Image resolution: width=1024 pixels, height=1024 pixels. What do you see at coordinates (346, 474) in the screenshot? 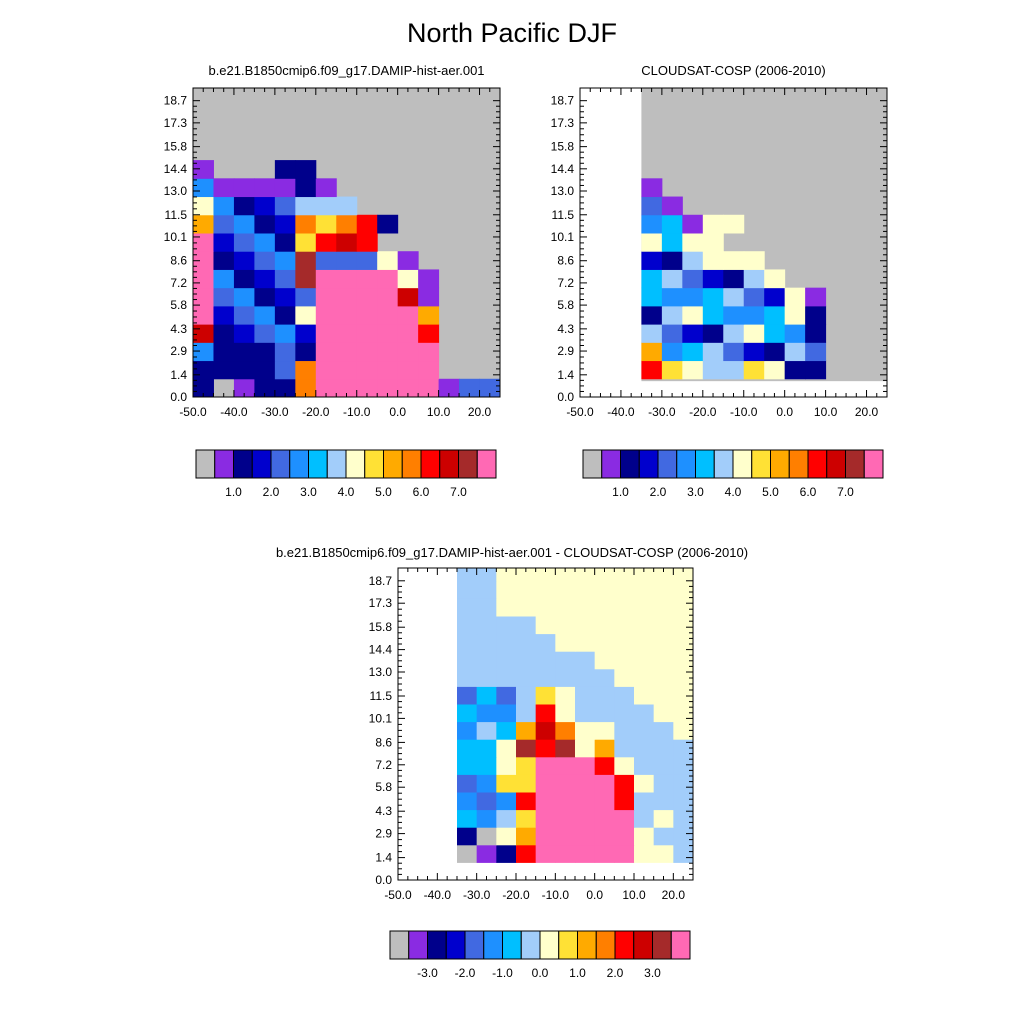
I see `colorbar-1: 1.0 2.0 3.0 4.0 5.0 6.0 7.0` at bounding box center [346, 474].